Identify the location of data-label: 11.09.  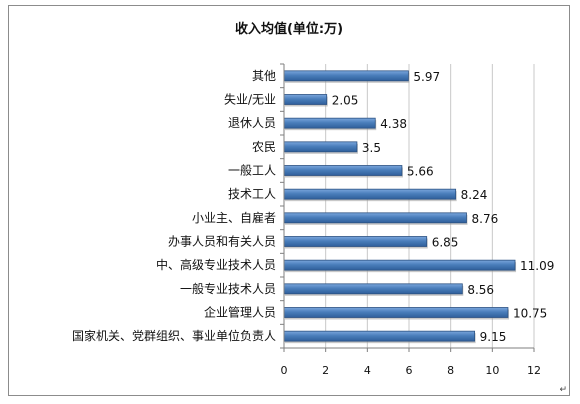
(537, 266).